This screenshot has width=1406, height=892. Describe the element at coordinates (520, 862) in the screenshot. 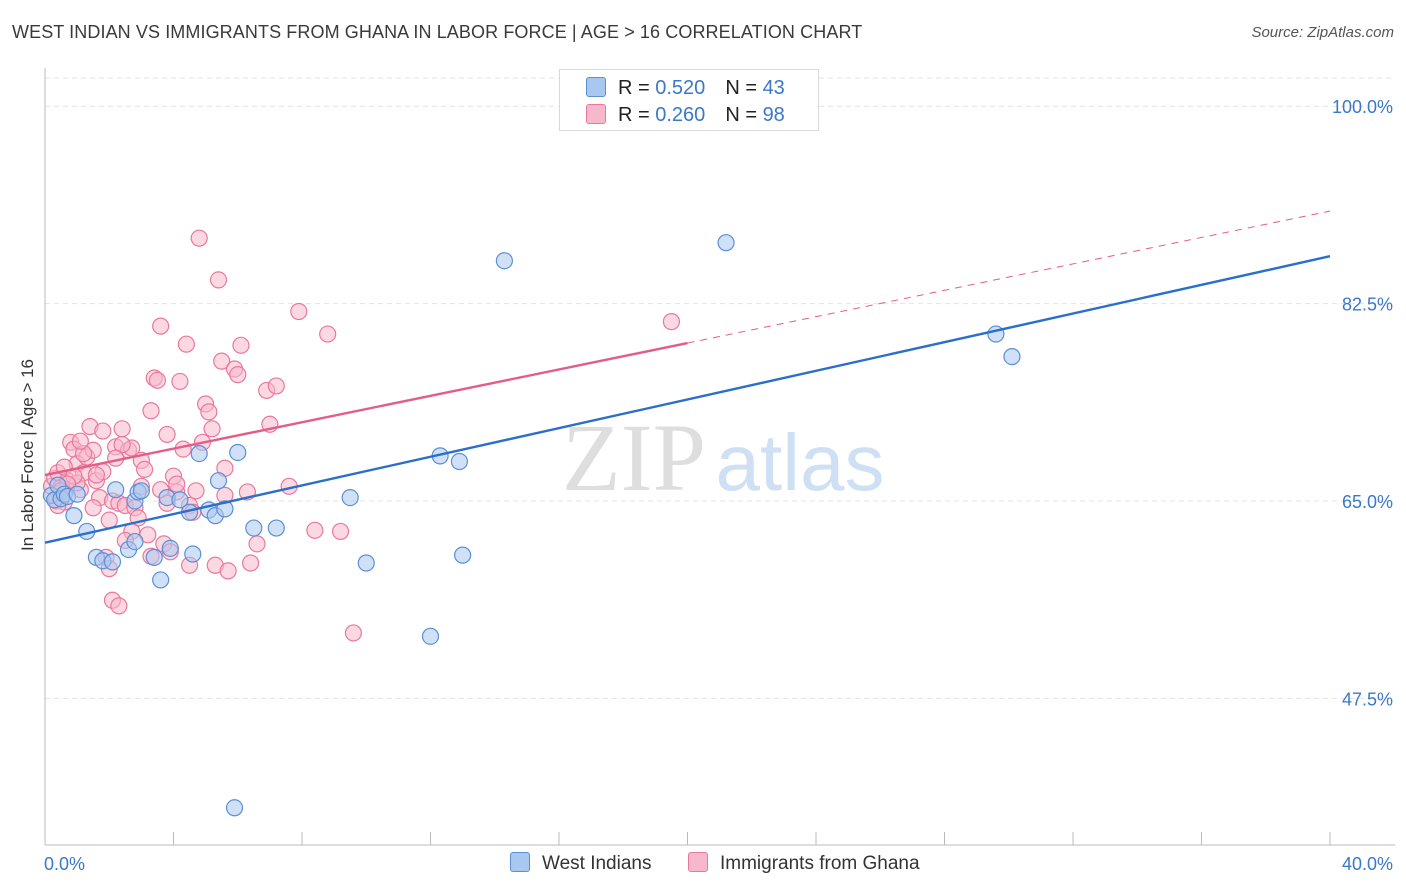

I see `bottom-legend-swatch-blue` at that location.